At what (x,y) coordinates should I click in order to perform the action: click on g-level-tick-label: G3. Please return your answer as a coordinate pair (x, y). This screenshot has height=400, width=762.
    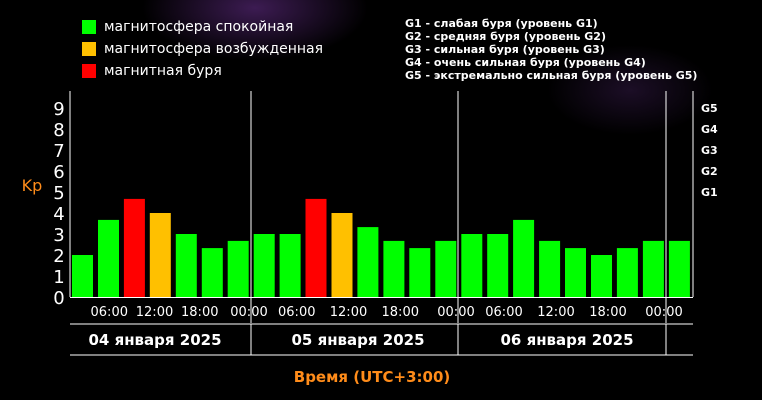
    Looking at the image, I should click on (709, 150).